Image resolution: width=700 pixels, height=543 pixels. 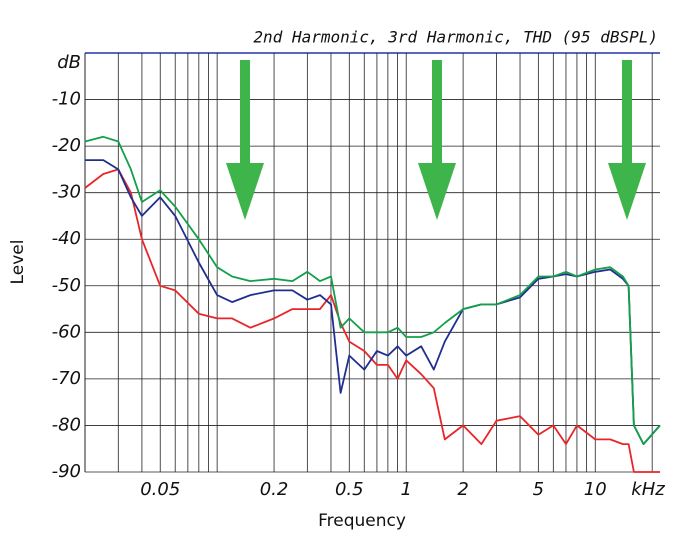 I want to click on x-tick-label: 0.5, so click(x=349, y=489).